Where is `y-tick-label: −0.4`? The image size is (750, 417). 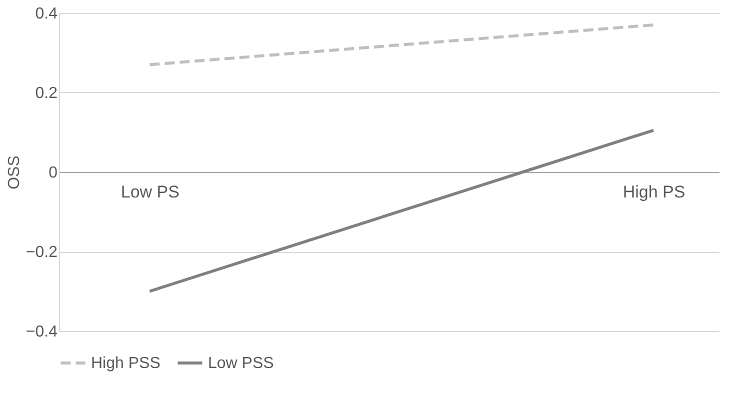
y-tick-label: −0.4 is located at coordinates (42, 332).